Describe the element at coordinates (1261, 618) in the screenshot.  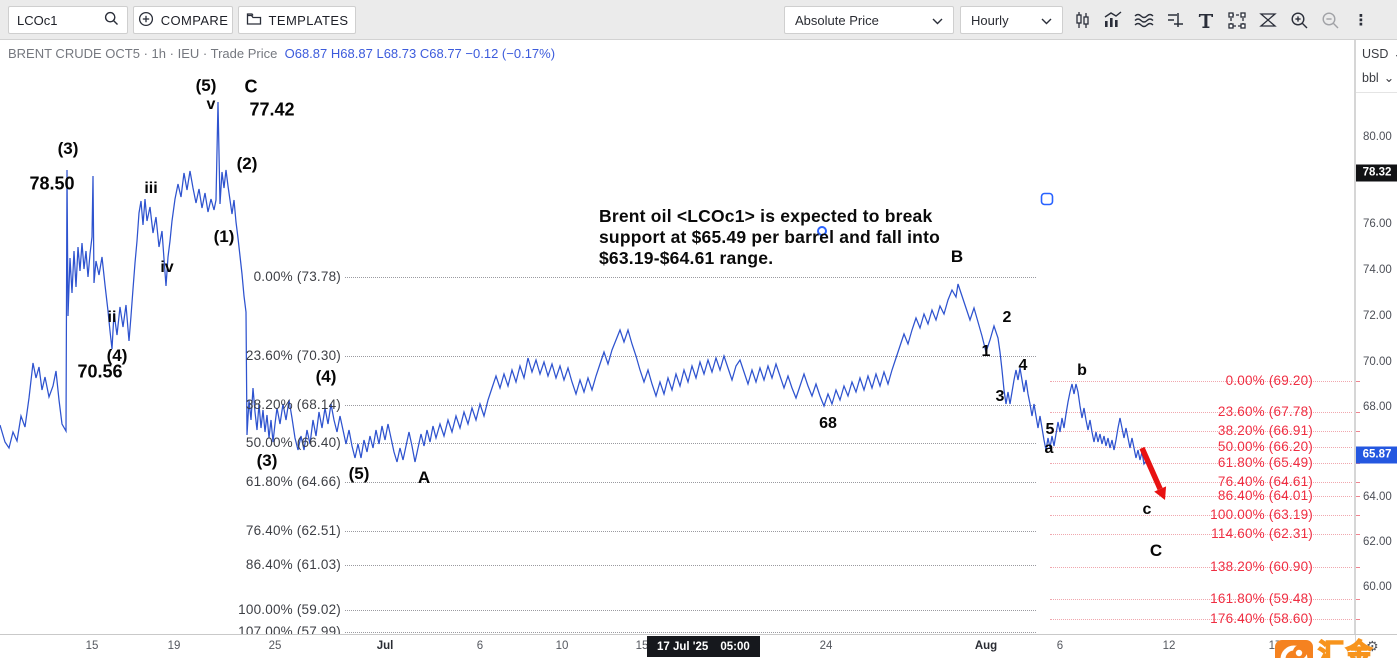
I see `fib-level-label: 176.40% (58.60)` at that location.